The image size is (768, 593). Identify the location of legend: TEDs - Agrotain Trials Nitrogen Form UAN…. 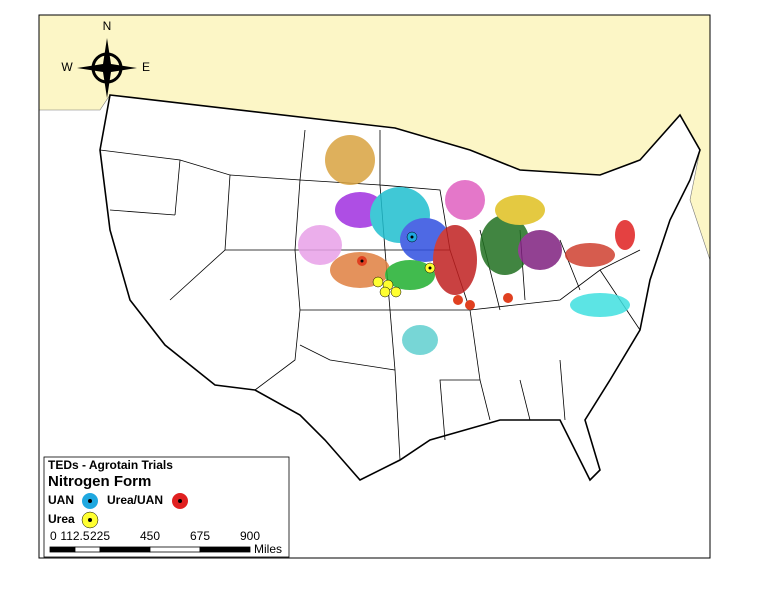
(166, 507).